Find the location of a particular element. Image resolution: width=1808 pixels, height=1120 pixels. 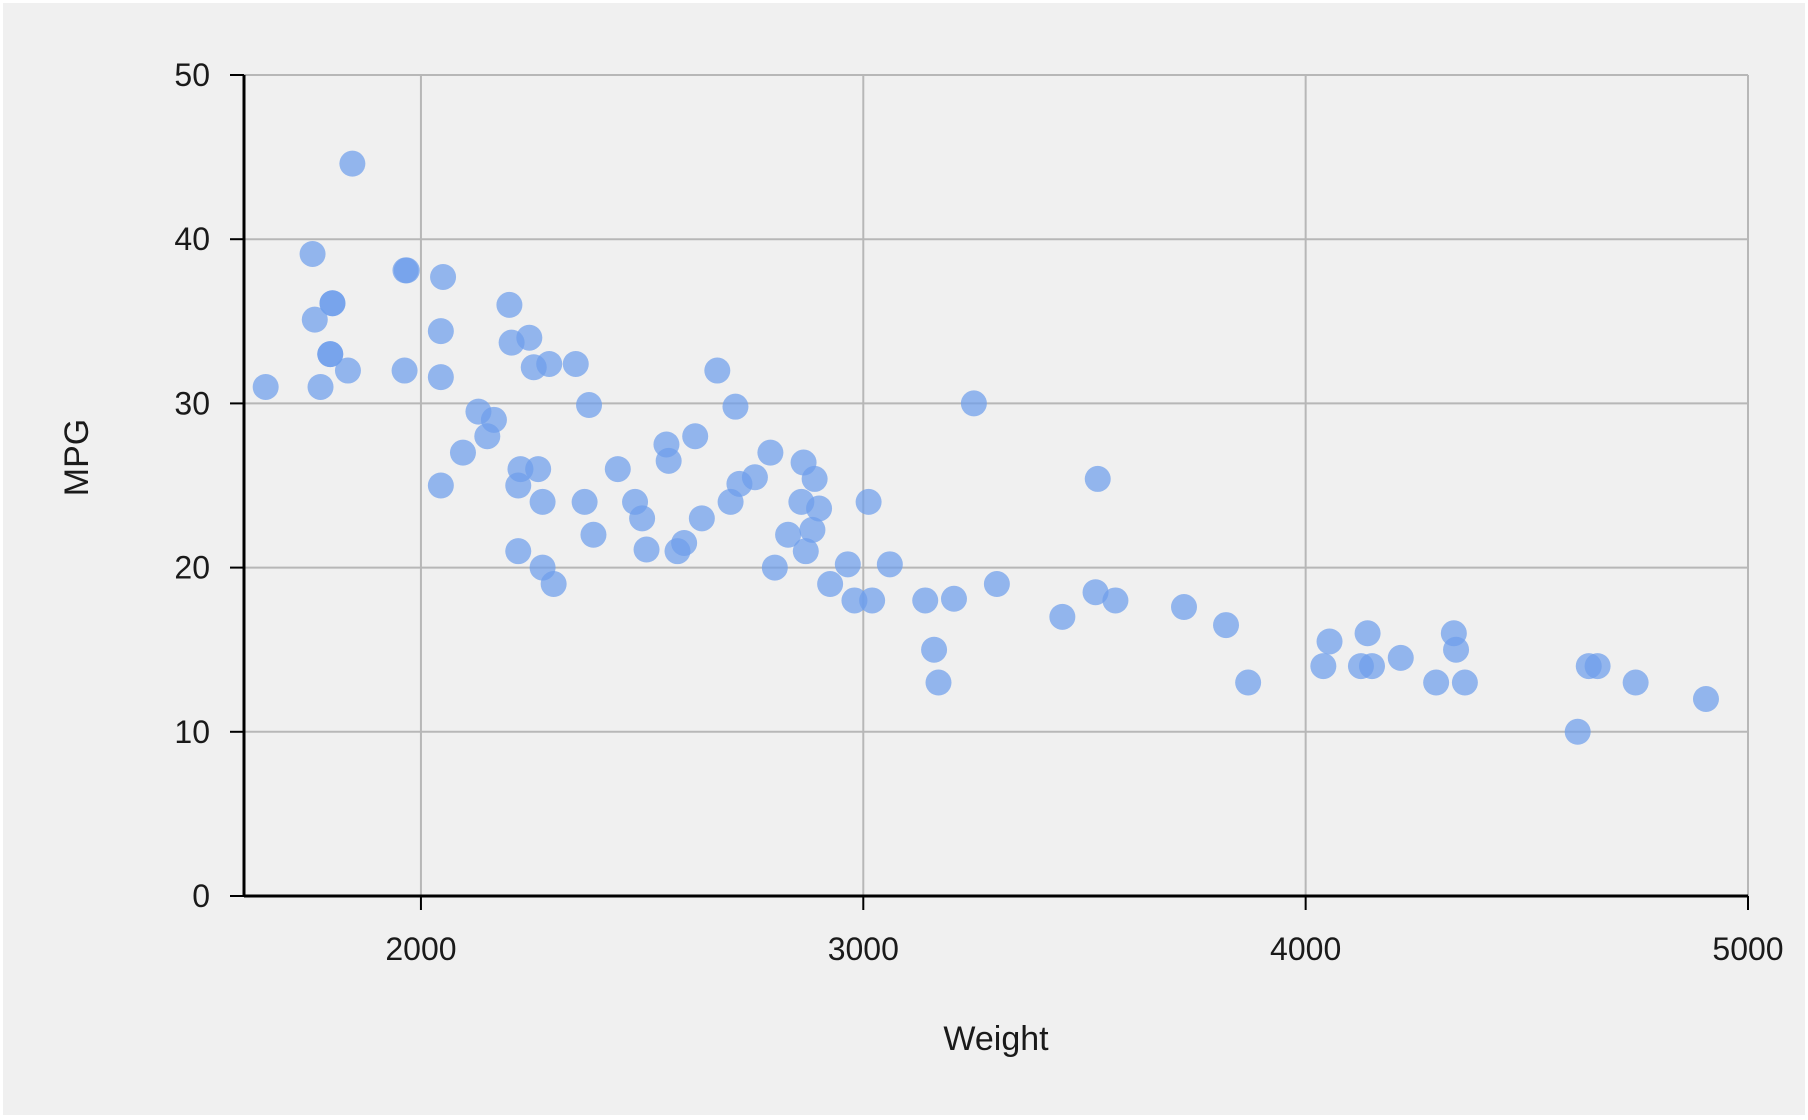

y-tick-label: 30 is located at coordinates (192, 403).